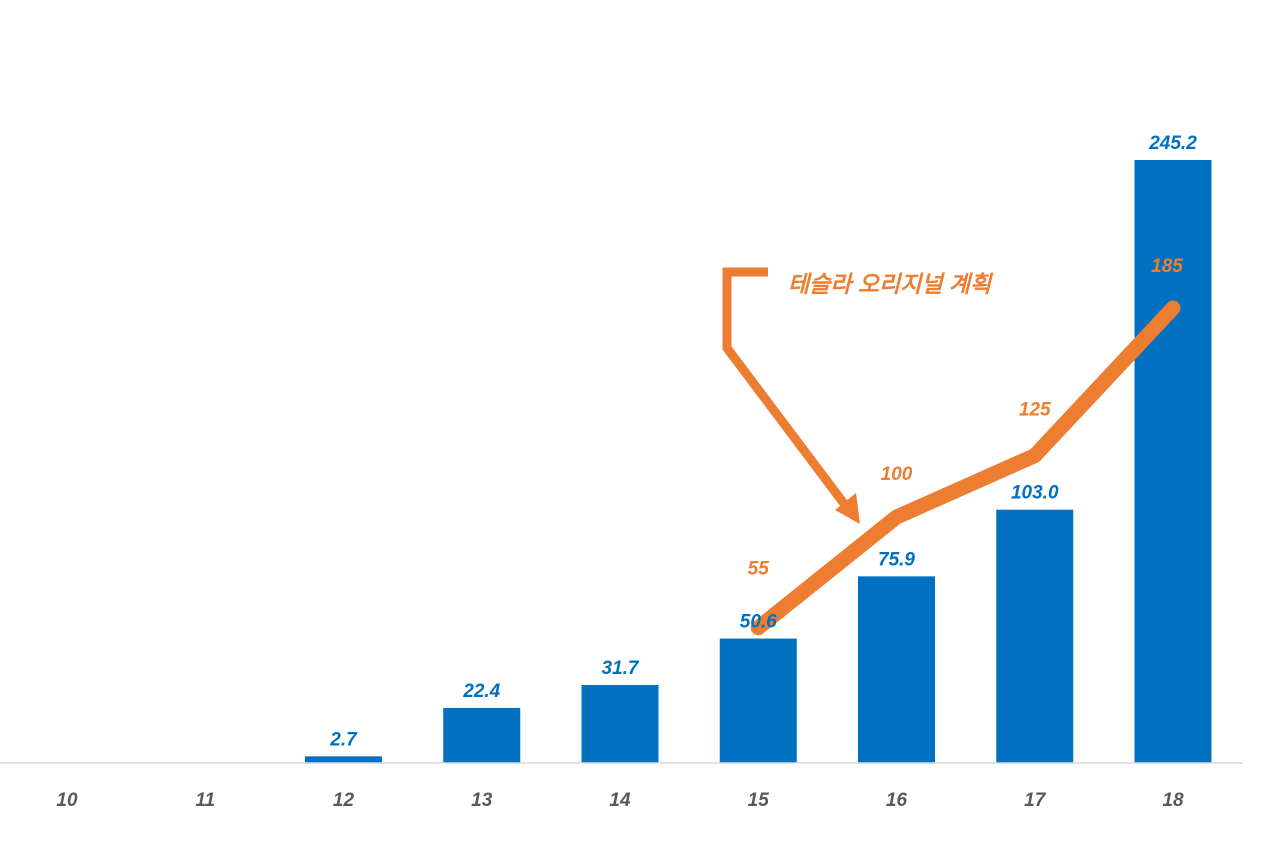  What do you see at coordinates (621, 668) in the screenshot?
I see `bar-value-label: 31.7` at bounding box center [621, 668].